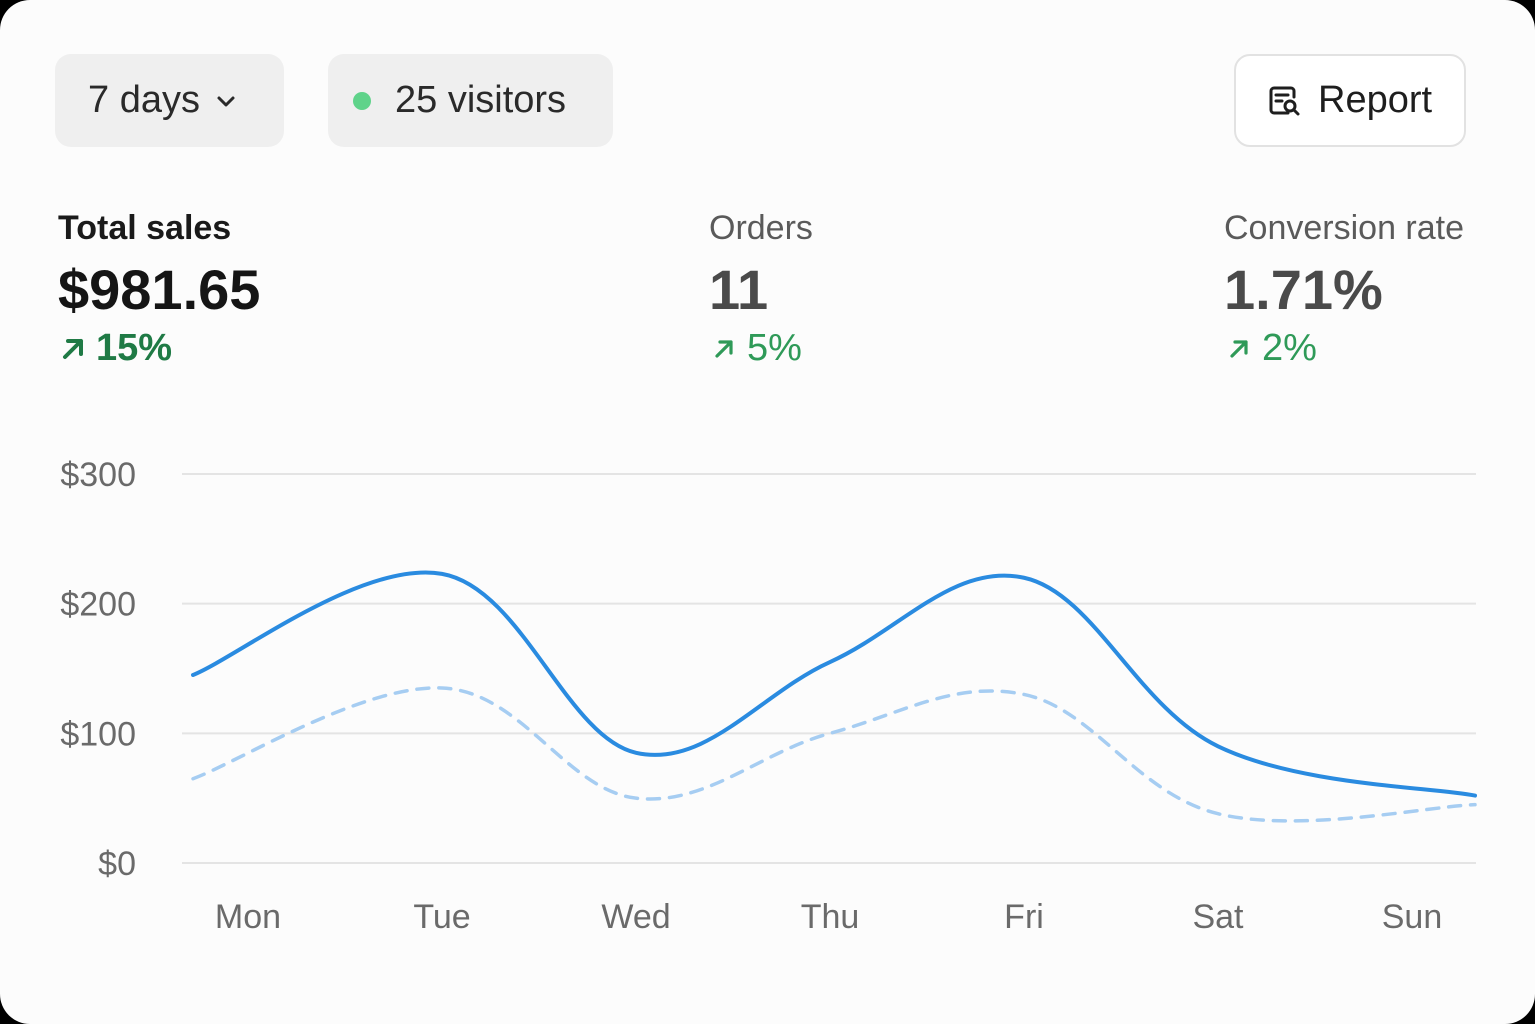  I want to click on metric-delta-value: 5%, so click(774, 348).